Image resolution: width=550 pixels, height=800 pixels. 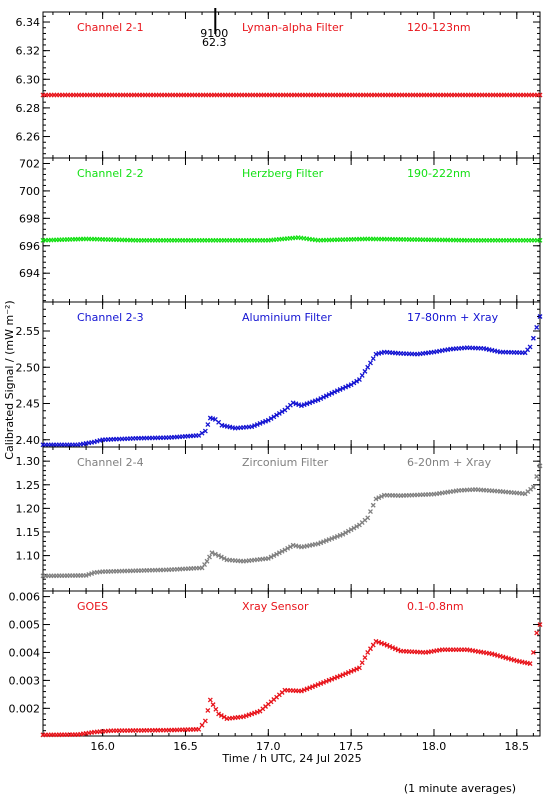 What do you see at coordinates (268, 746) in the screenshot?
I see `x-tick-label: 17.0` at bounding box center [268, 746].